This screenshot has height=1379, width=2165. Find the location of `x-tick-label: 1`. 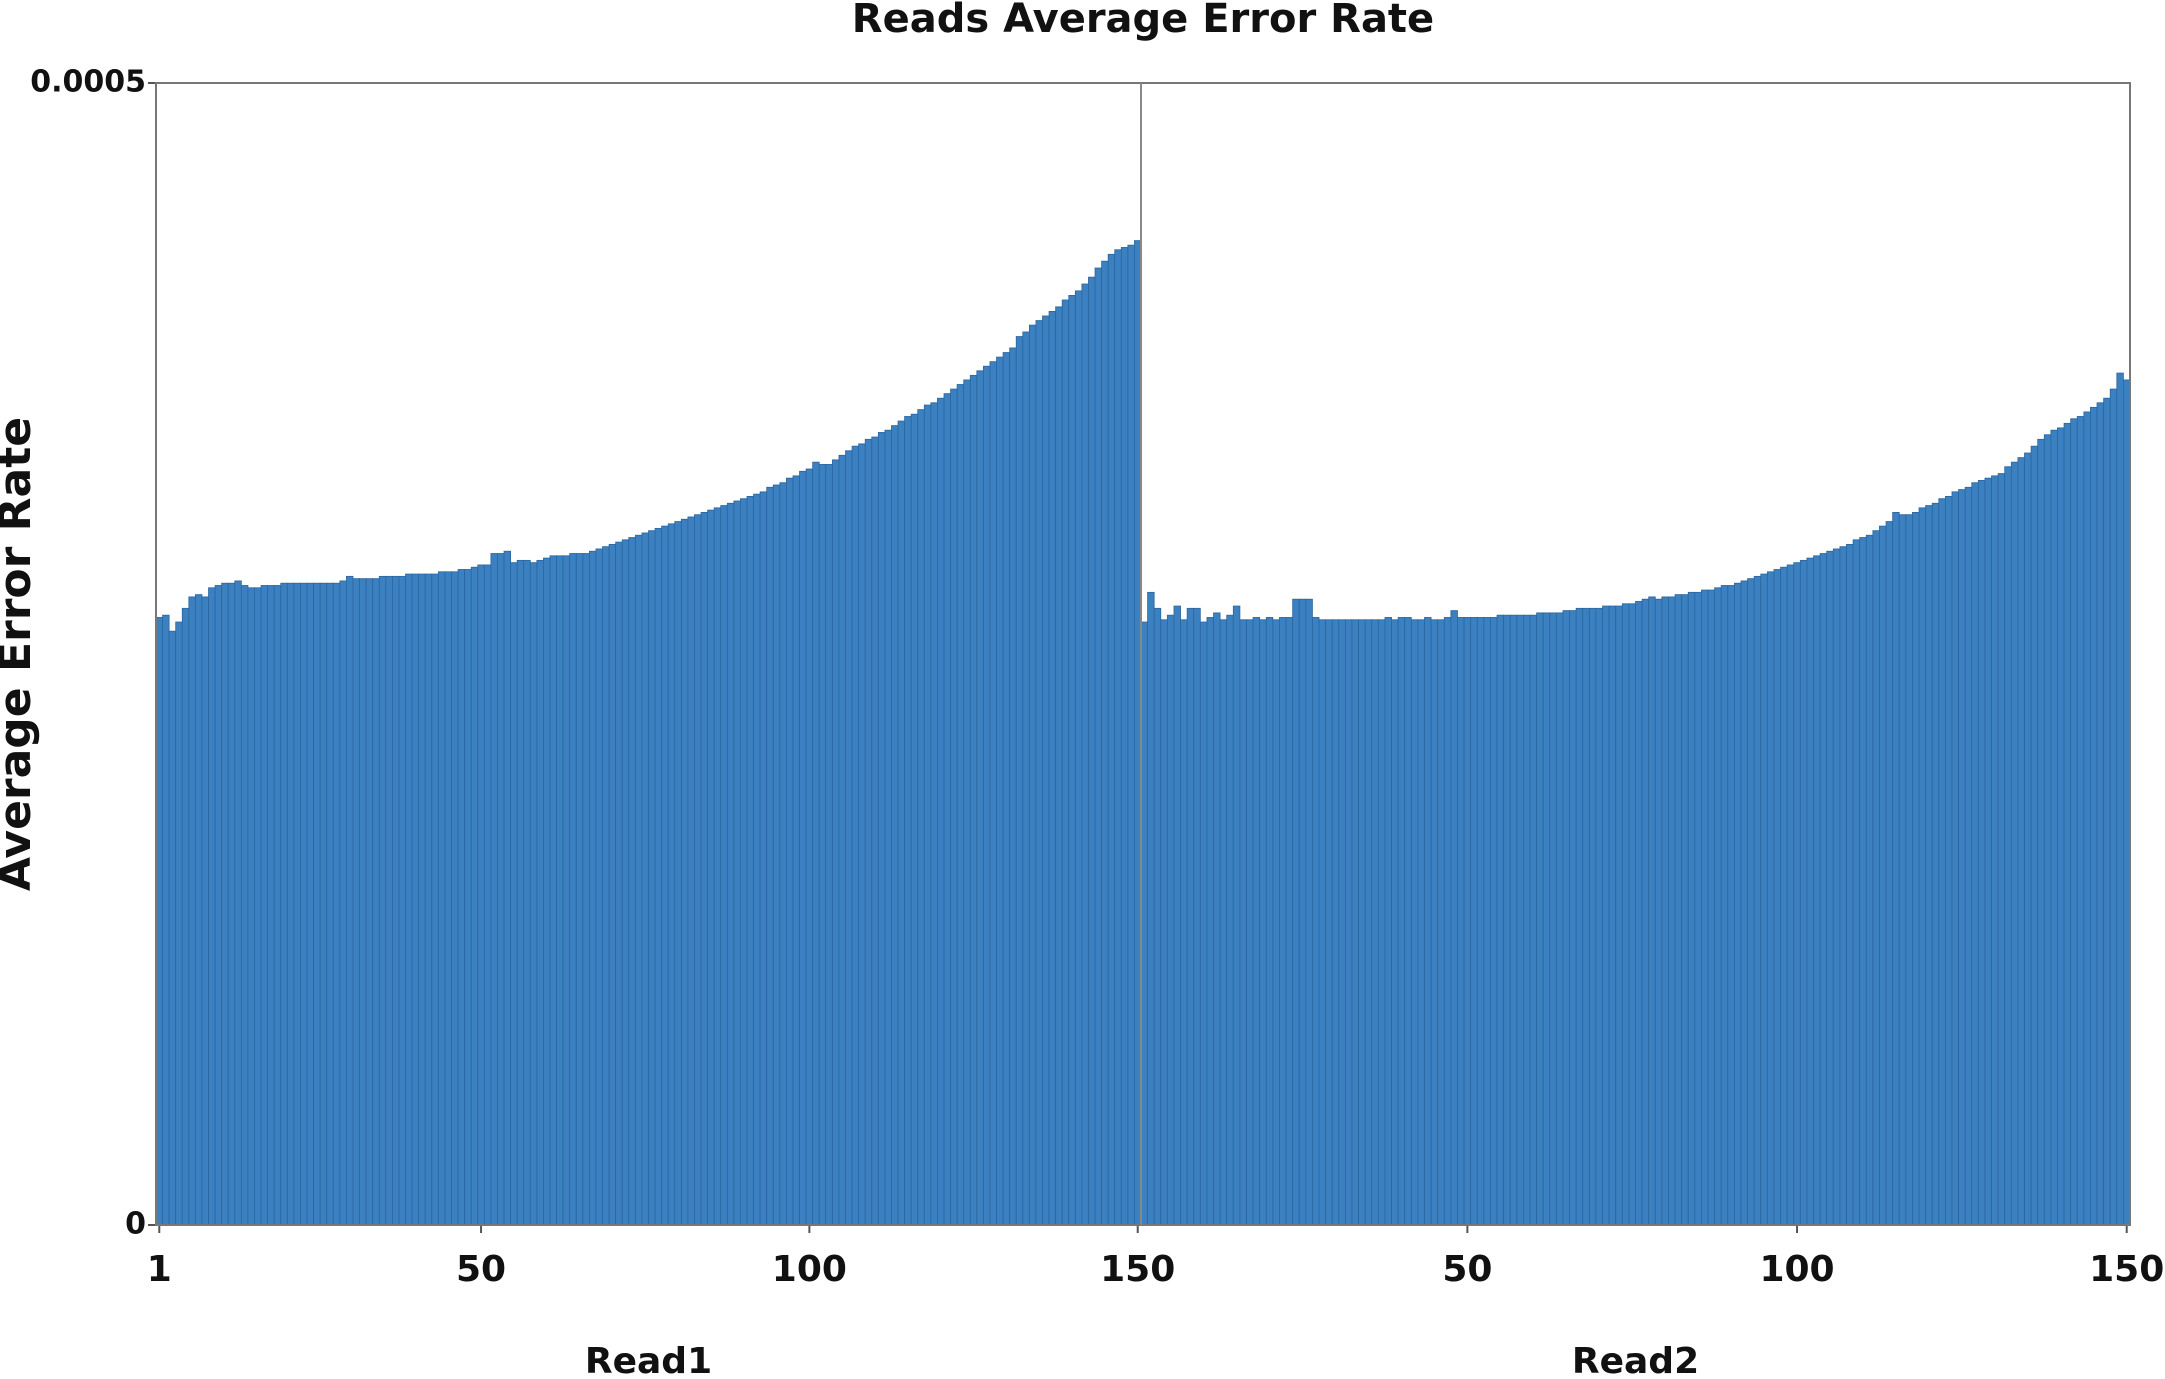

x-tick-label: 1 is located at coordinates (159, 1269).